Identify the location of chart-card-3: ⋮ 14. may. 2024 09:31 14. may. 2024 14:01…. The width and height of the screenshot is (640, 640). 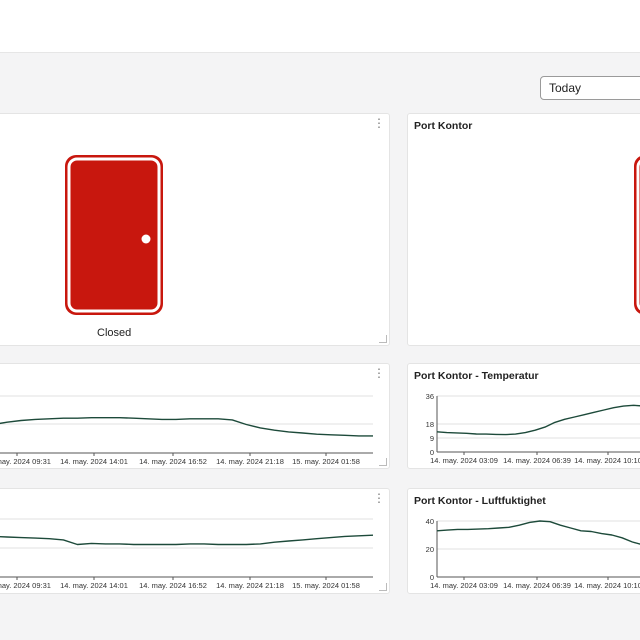
(195, 541).